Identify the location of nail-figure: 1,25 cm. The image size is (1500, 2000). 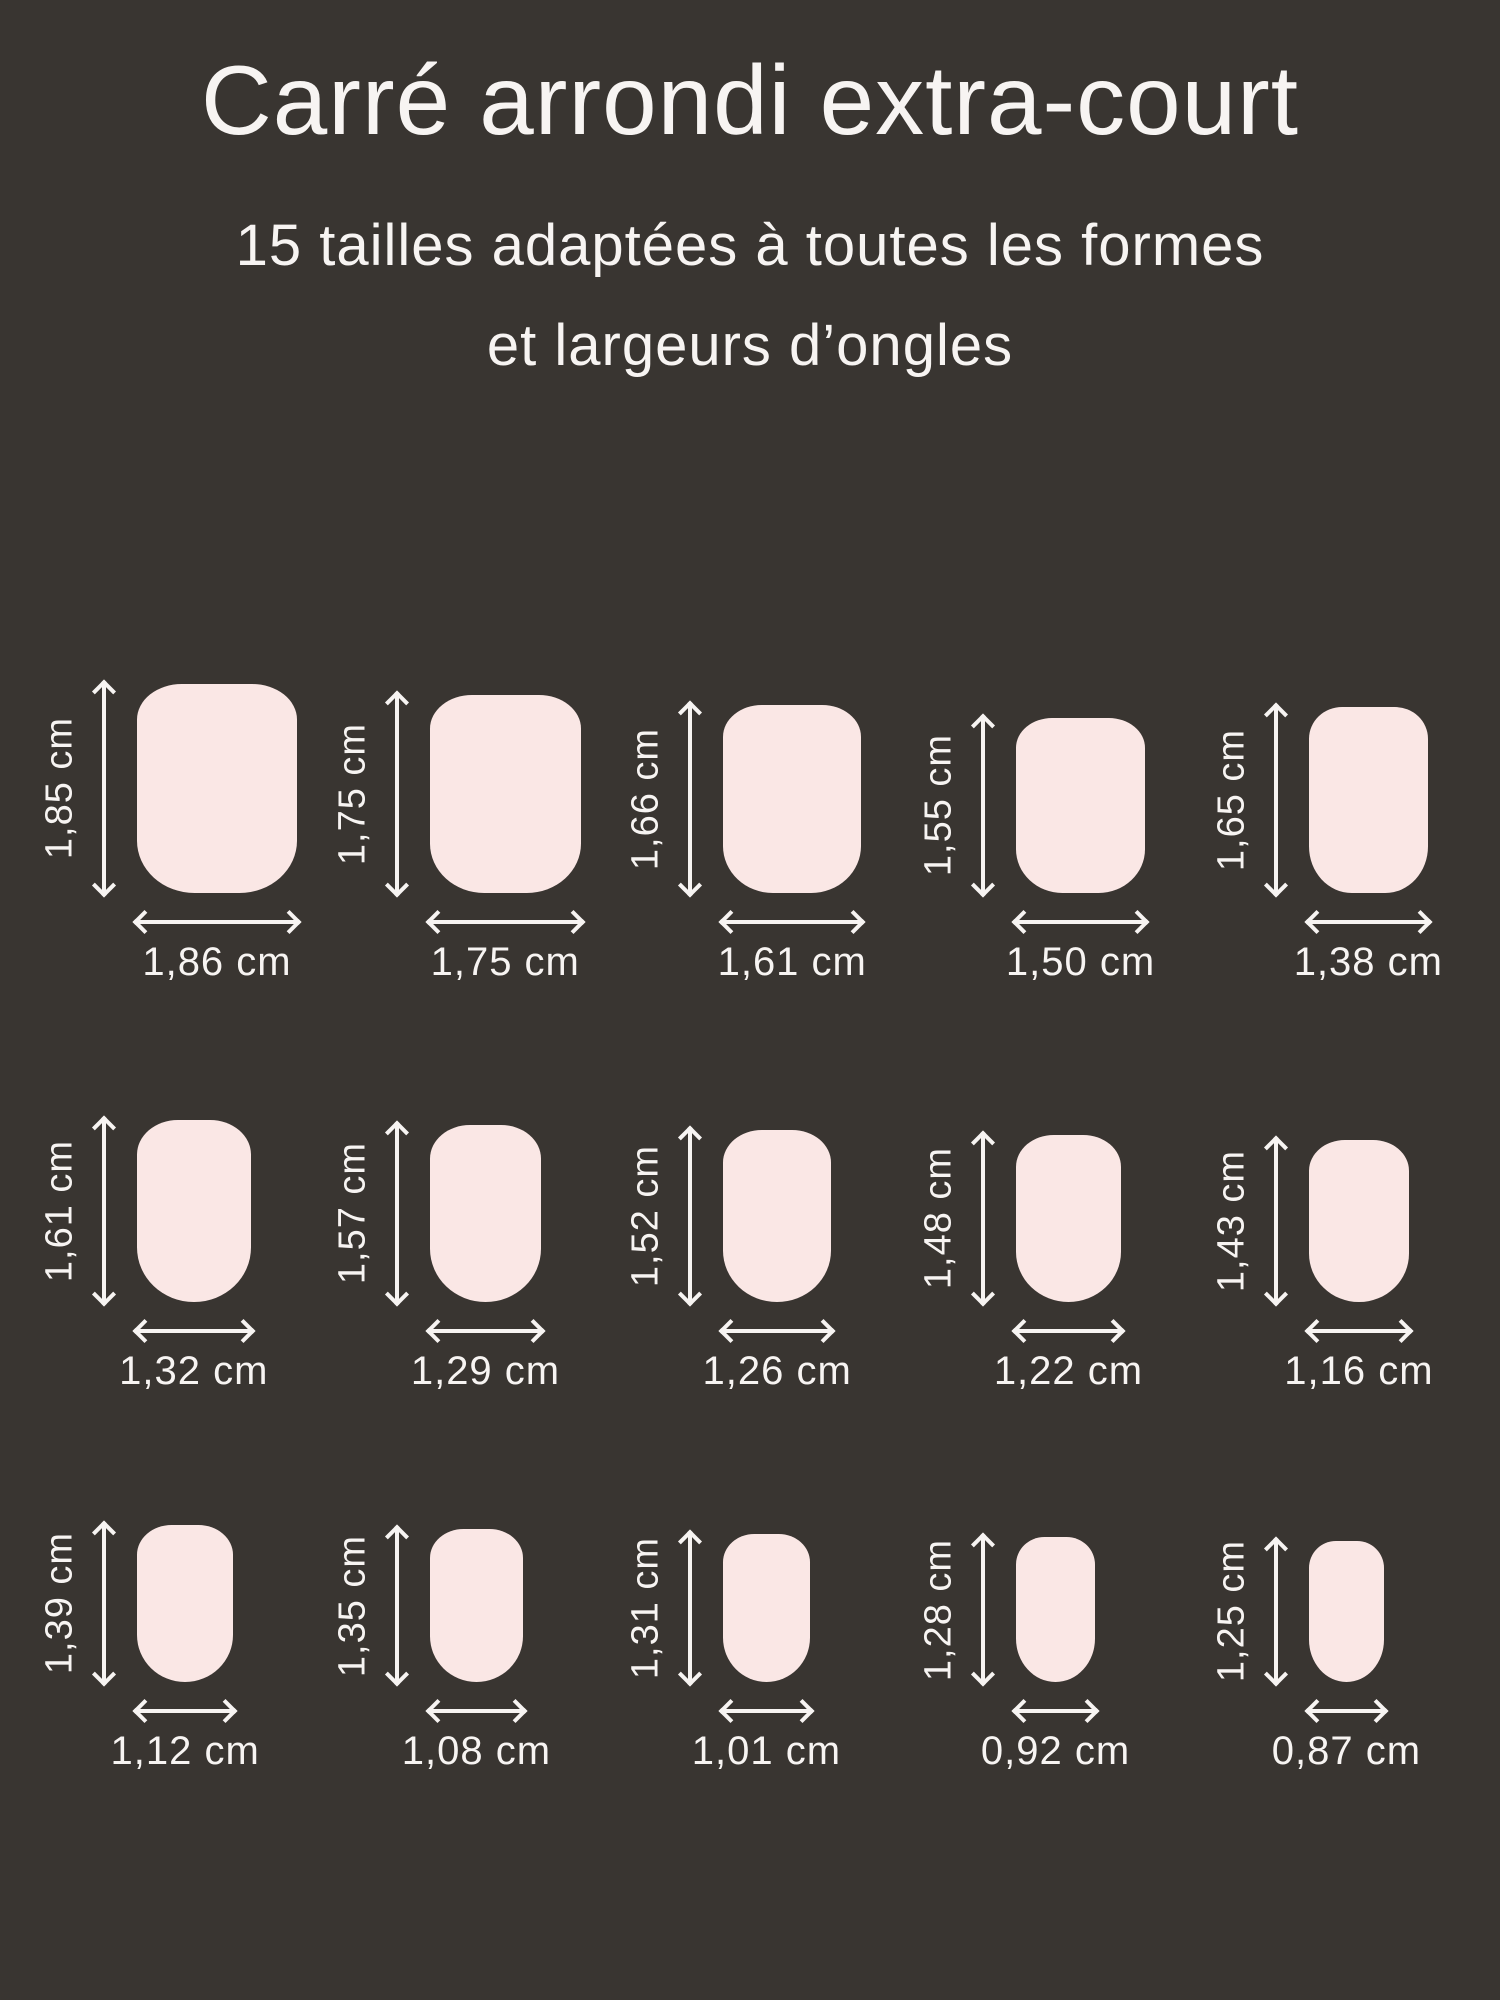
(1342, 1603).